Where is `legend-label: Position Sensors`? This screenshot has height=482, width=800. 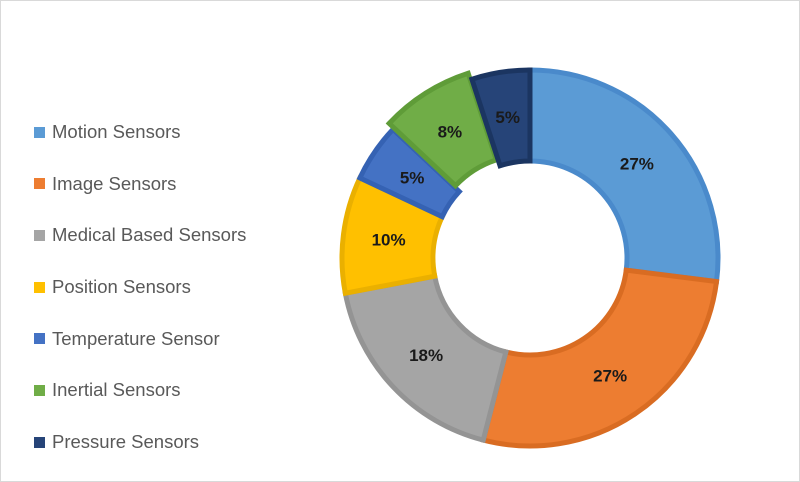 legend-label: Position Sensors is located at coordinates (121, 287).